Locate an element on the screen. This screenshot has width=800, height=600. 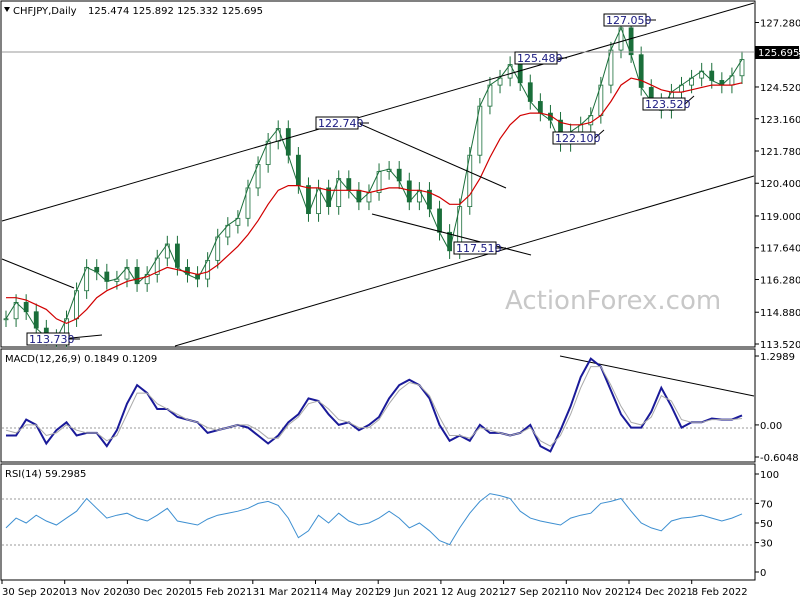
date-tick-label: 10 Nov 2021 is located at coordinates (598, 592).